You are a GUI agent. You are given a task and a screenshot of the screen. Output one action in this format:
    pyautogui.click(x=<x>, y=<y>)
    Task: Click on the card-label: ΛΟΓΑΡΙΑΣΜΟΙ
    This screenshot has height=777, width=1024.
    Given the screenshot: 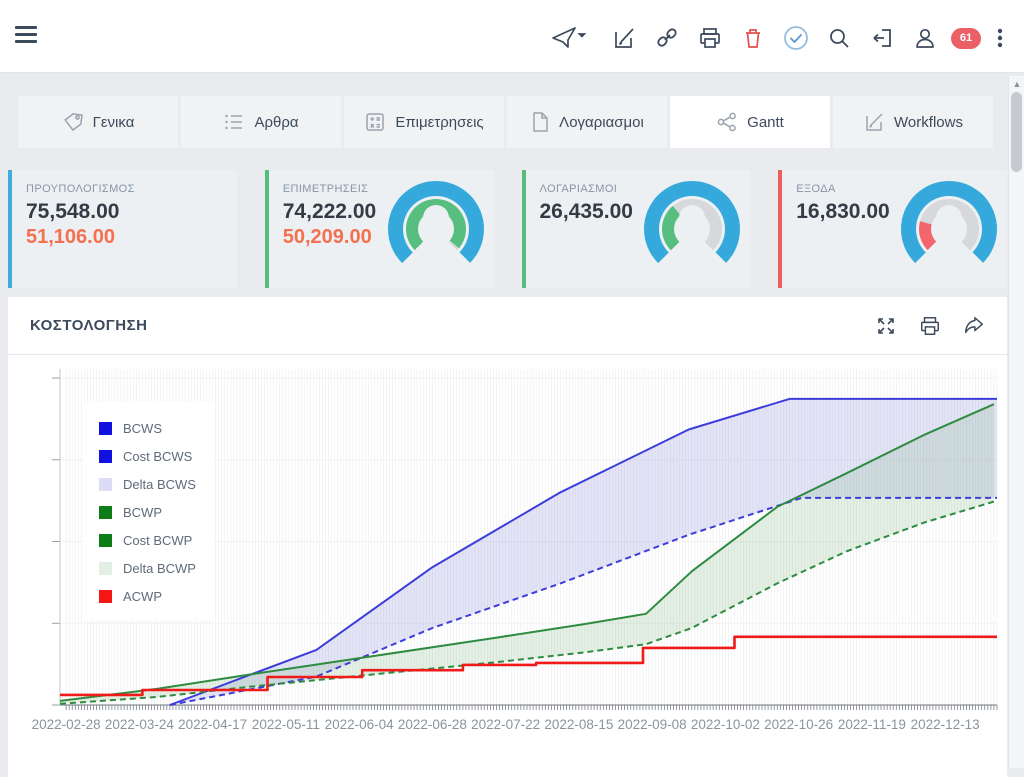 What is the action you would take?
    pyautogui.click(x=578, y=189)
    